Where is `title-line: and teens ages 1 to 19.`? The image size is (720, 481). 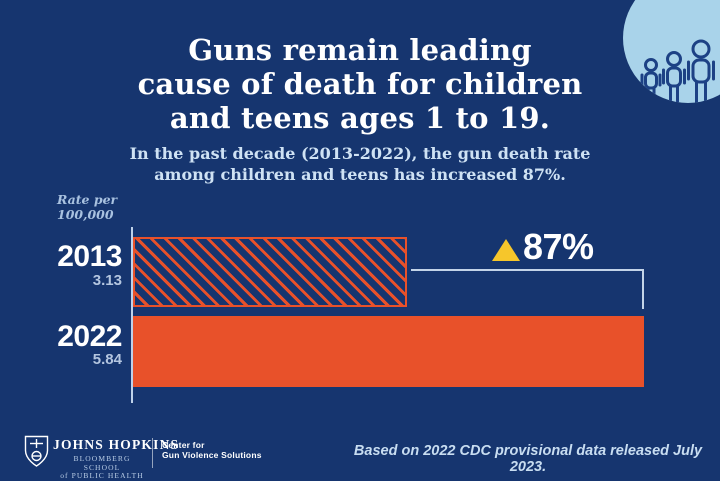 title-line: and teens ages 1 to 19. is located at coordinates (360, 118).